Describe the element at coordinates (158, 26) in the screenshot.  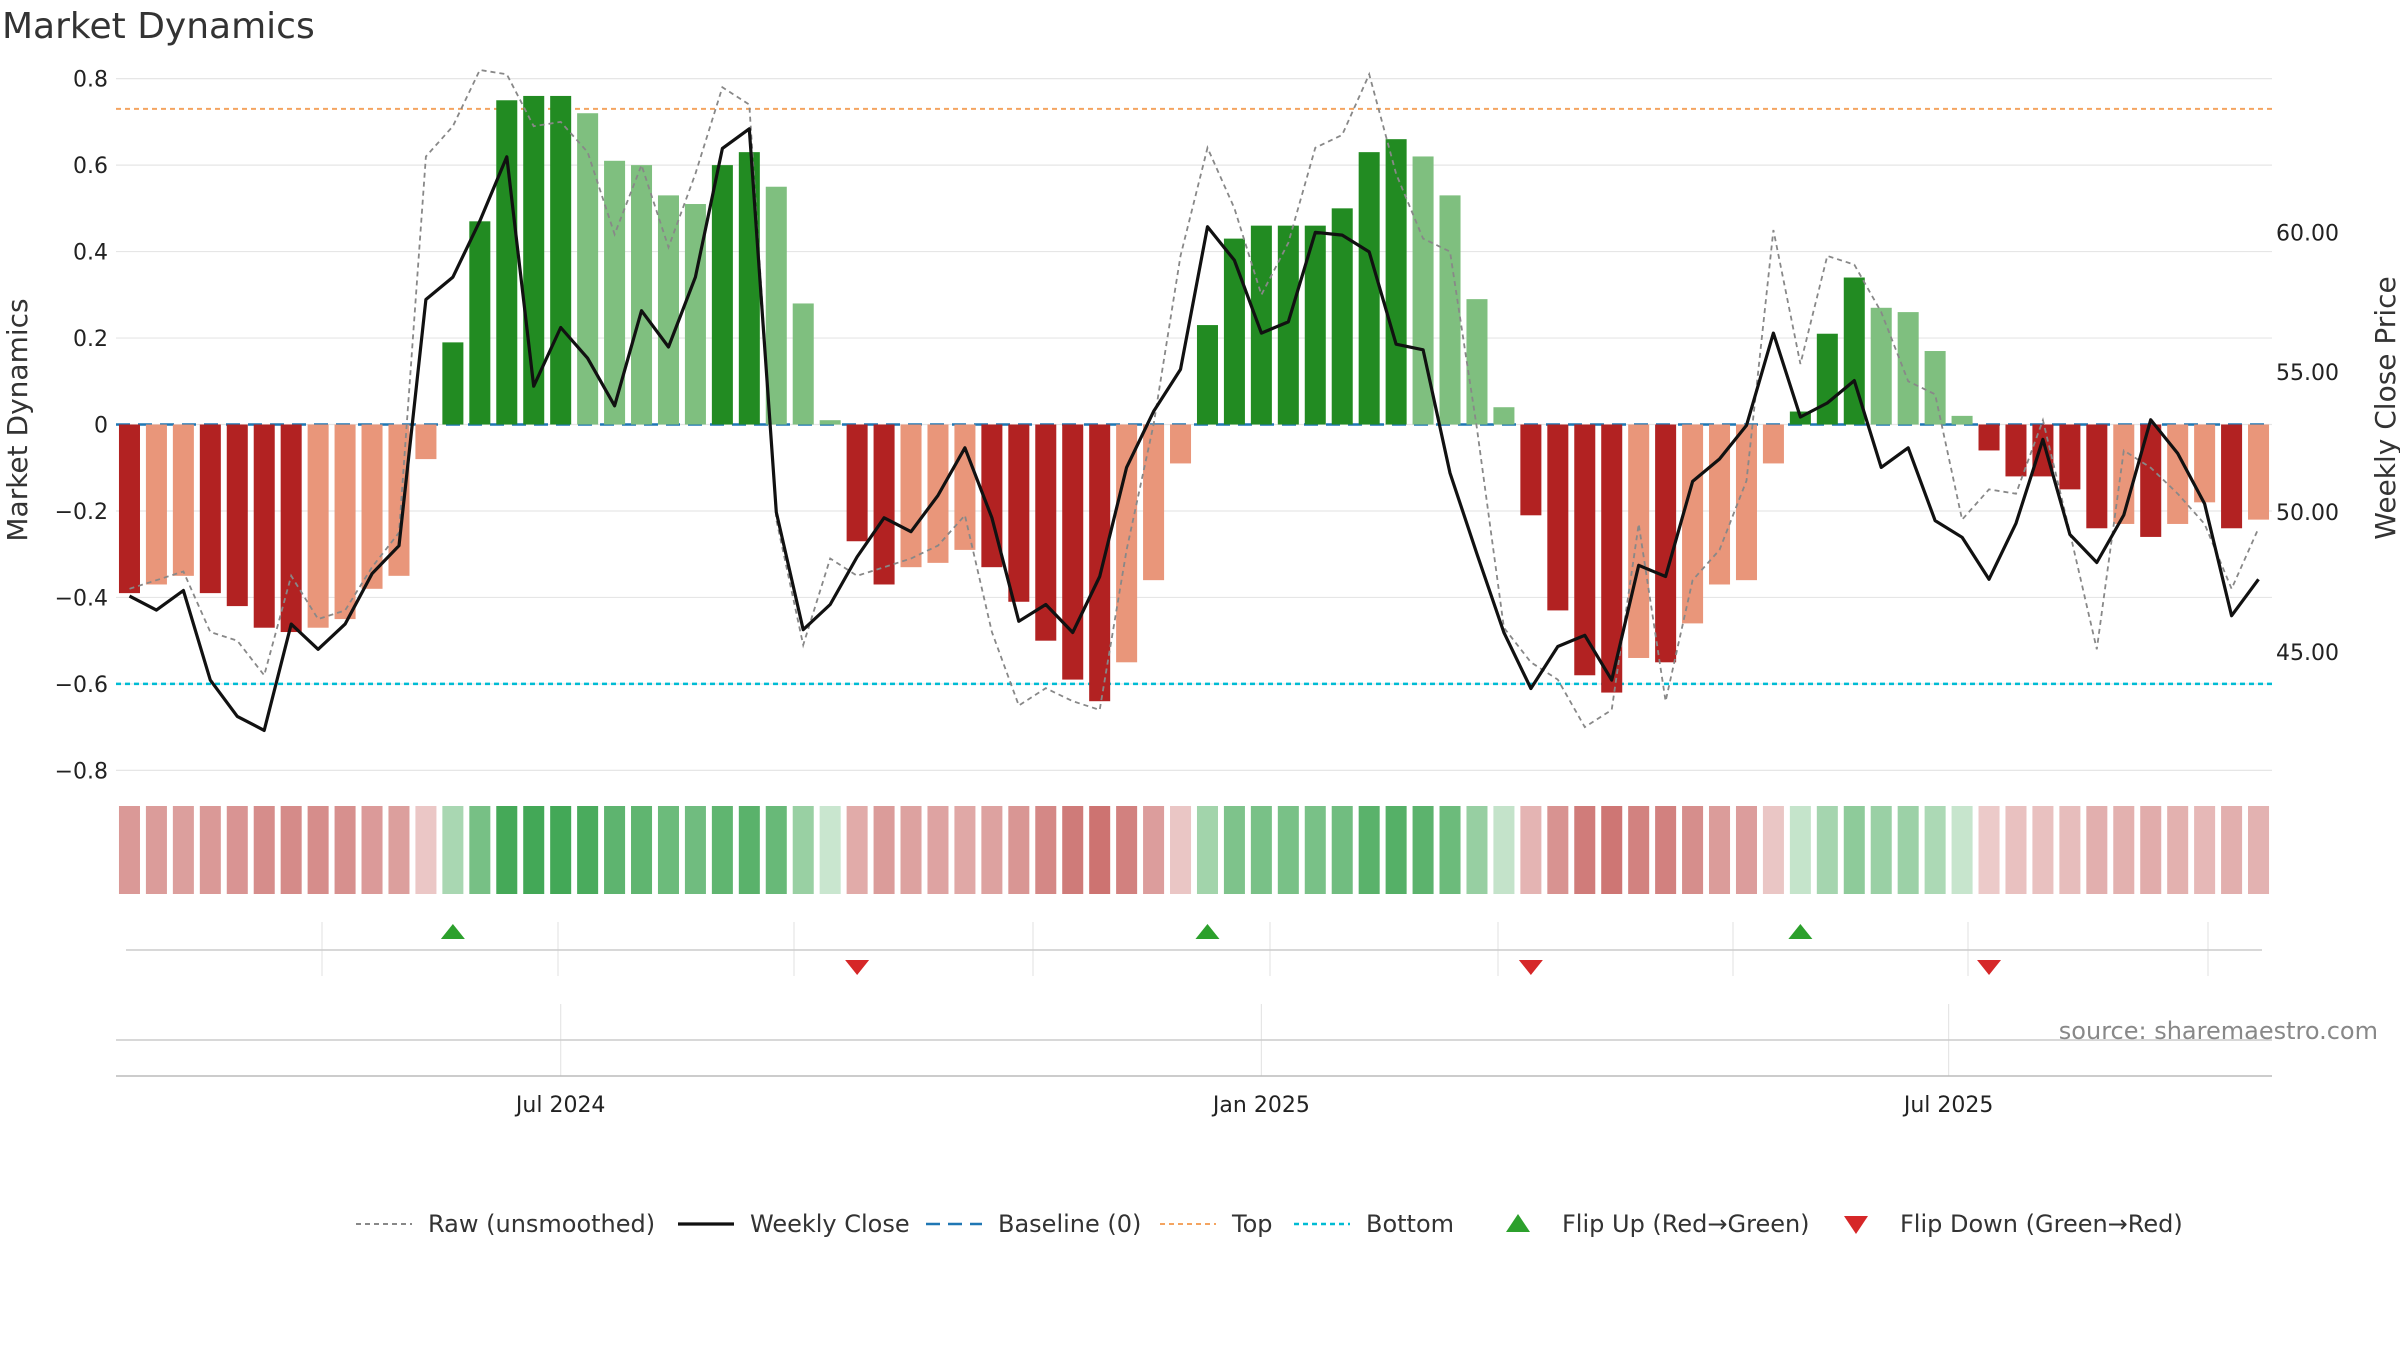
I see `chart-title: Market Dynamics` at that location.